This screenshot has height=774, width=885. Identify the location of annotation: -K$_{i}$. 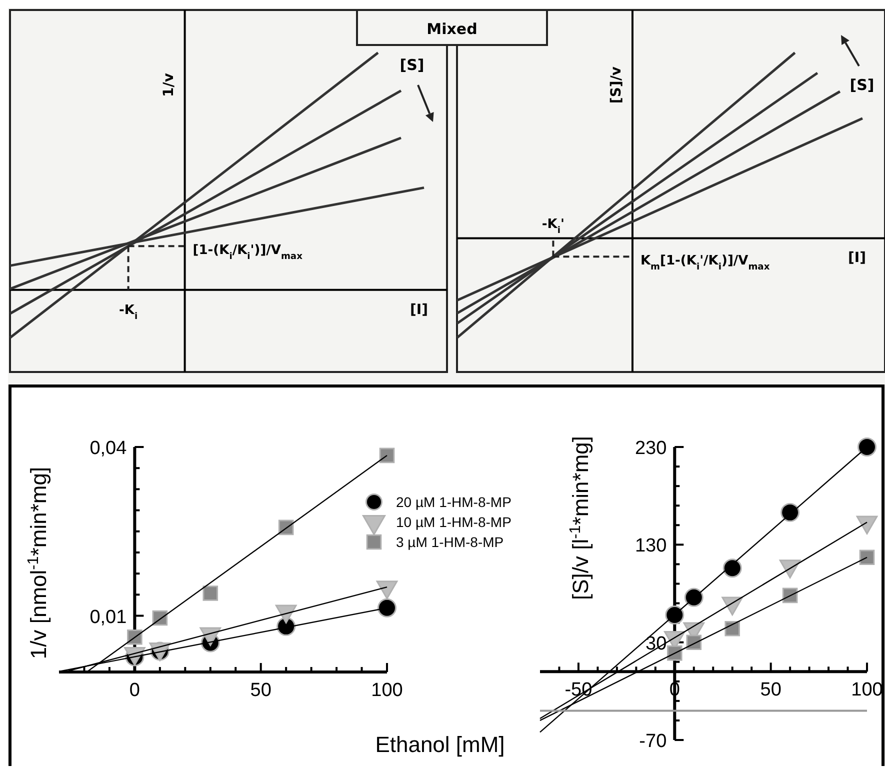
(128, 312).